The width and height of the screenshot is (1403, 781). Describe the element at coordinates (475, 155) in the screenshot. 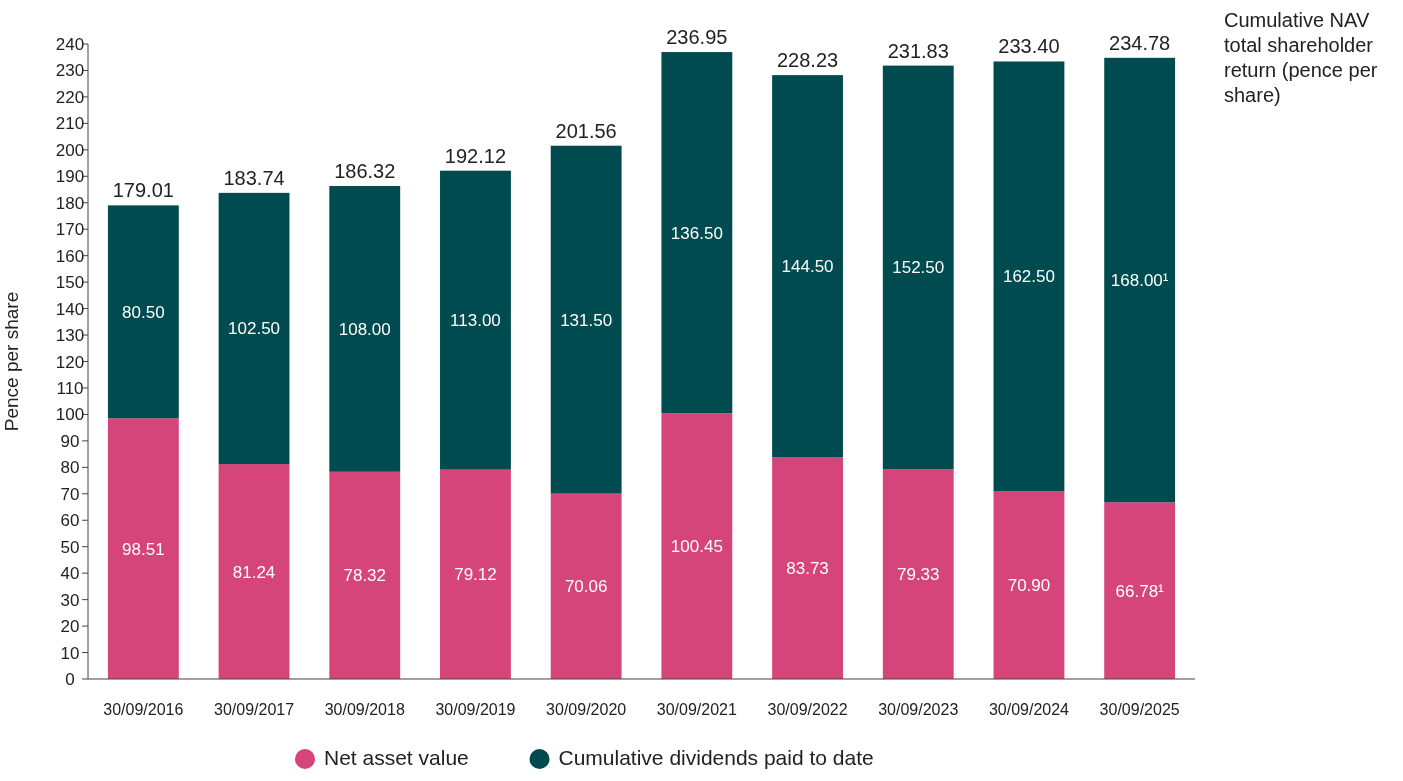

I see `total-label: 192.12` at that location.